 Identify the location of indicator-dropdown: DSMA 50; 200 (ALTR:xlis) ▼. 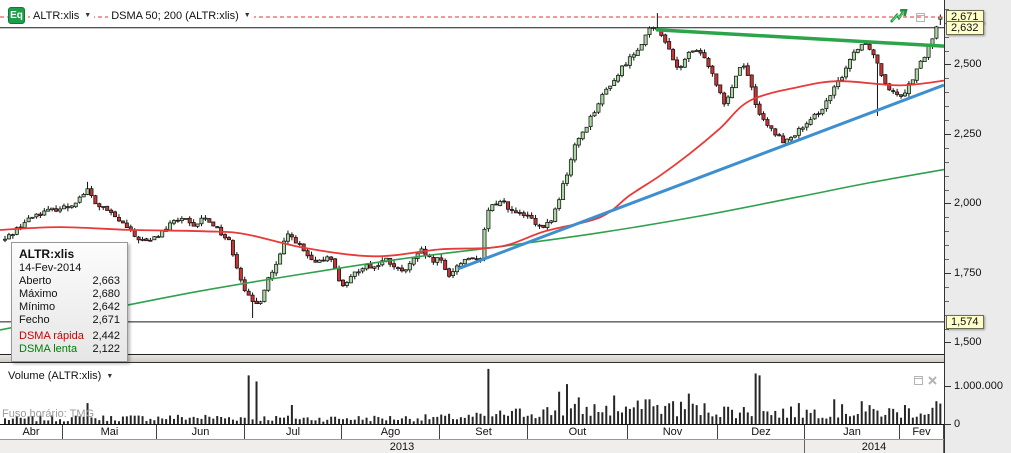
(181, 15).